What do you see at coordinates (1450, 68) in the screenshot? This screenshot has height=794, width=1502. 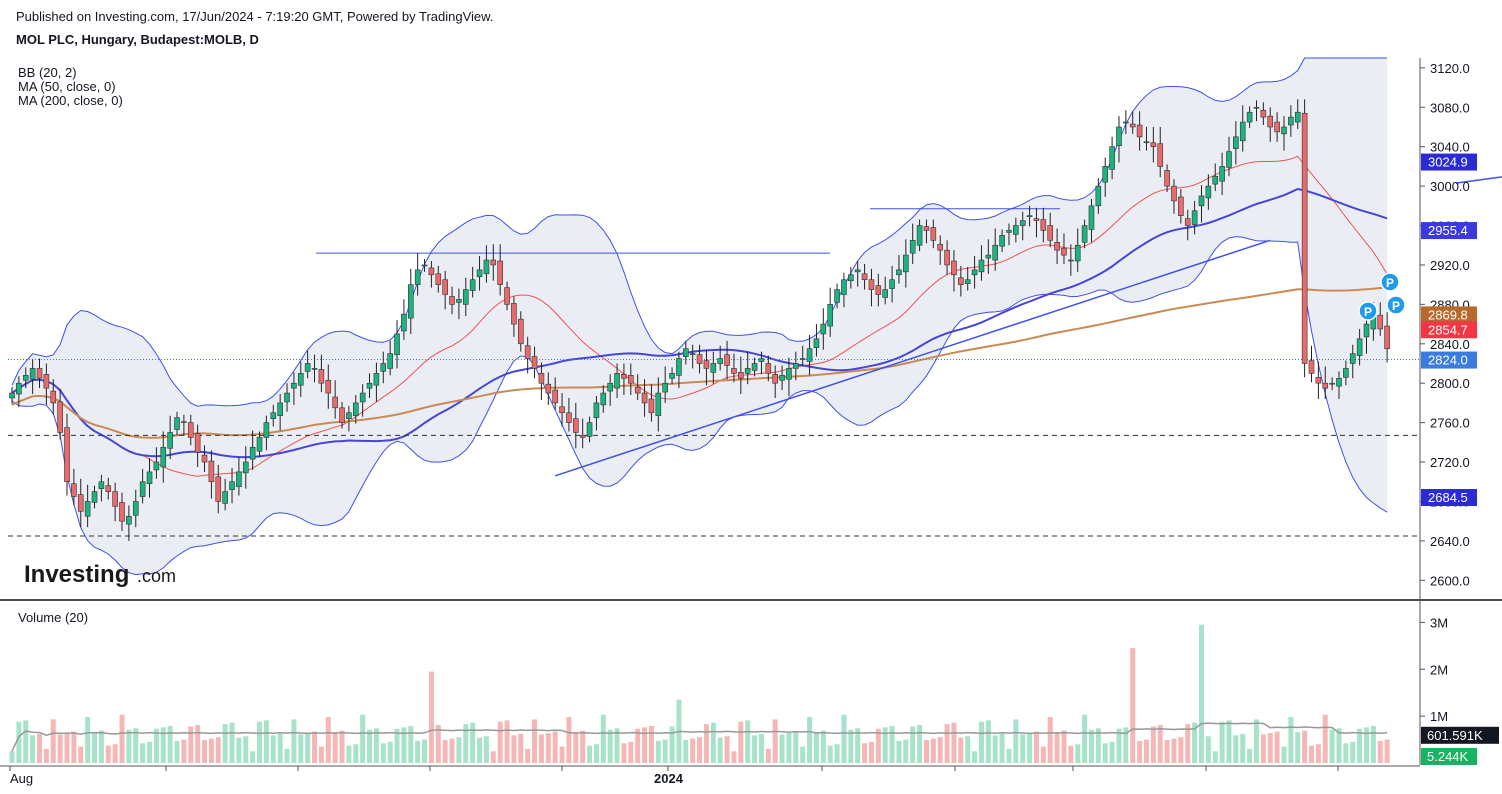 I see `y-tick-label: 3120.0` at bounding box center [1450, 68].